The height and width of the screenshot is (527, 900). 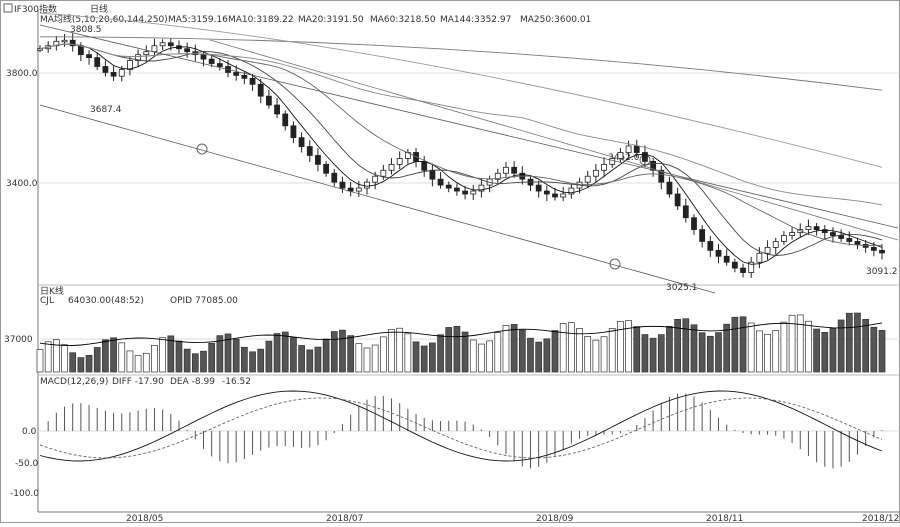 What do you see at coordinates (24, 494) in the screenshot?
I see `macd-y-100: -100.0` at bounding box center [24, 494].